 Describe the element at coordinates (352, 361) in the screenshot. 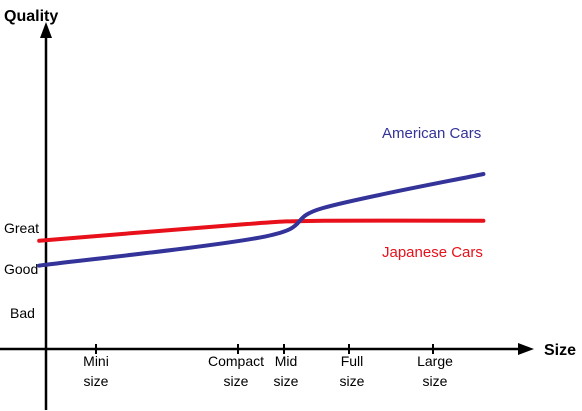

I see `x-tick-label-full-line1: Full` at that location.